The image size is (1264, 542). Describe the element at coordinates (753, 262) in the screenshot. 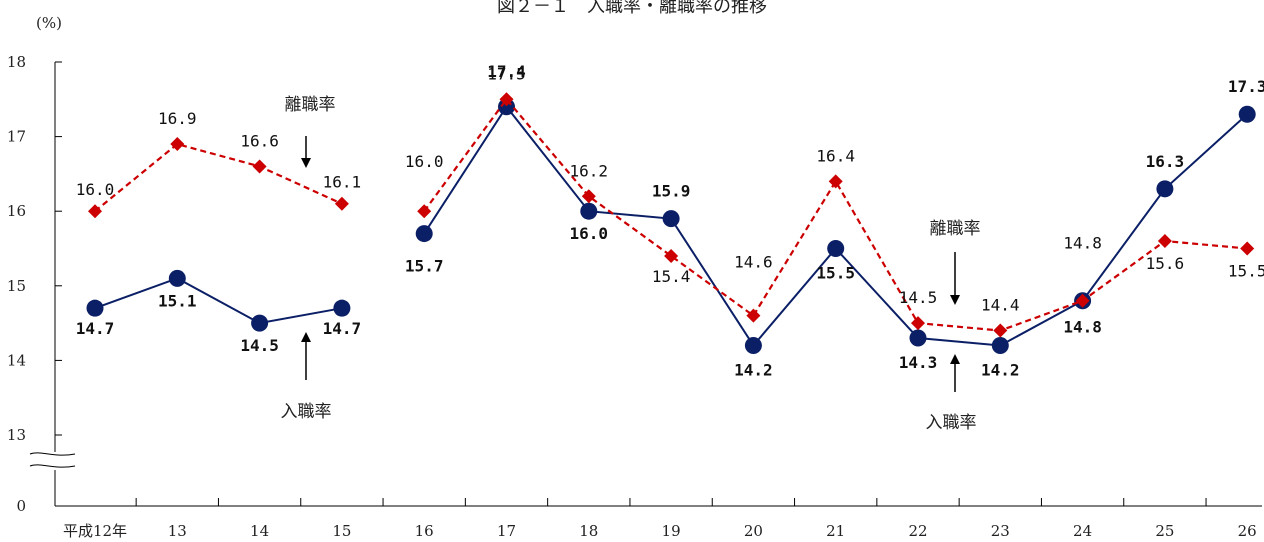

I see `data-label-separation: 14.6` at that location.